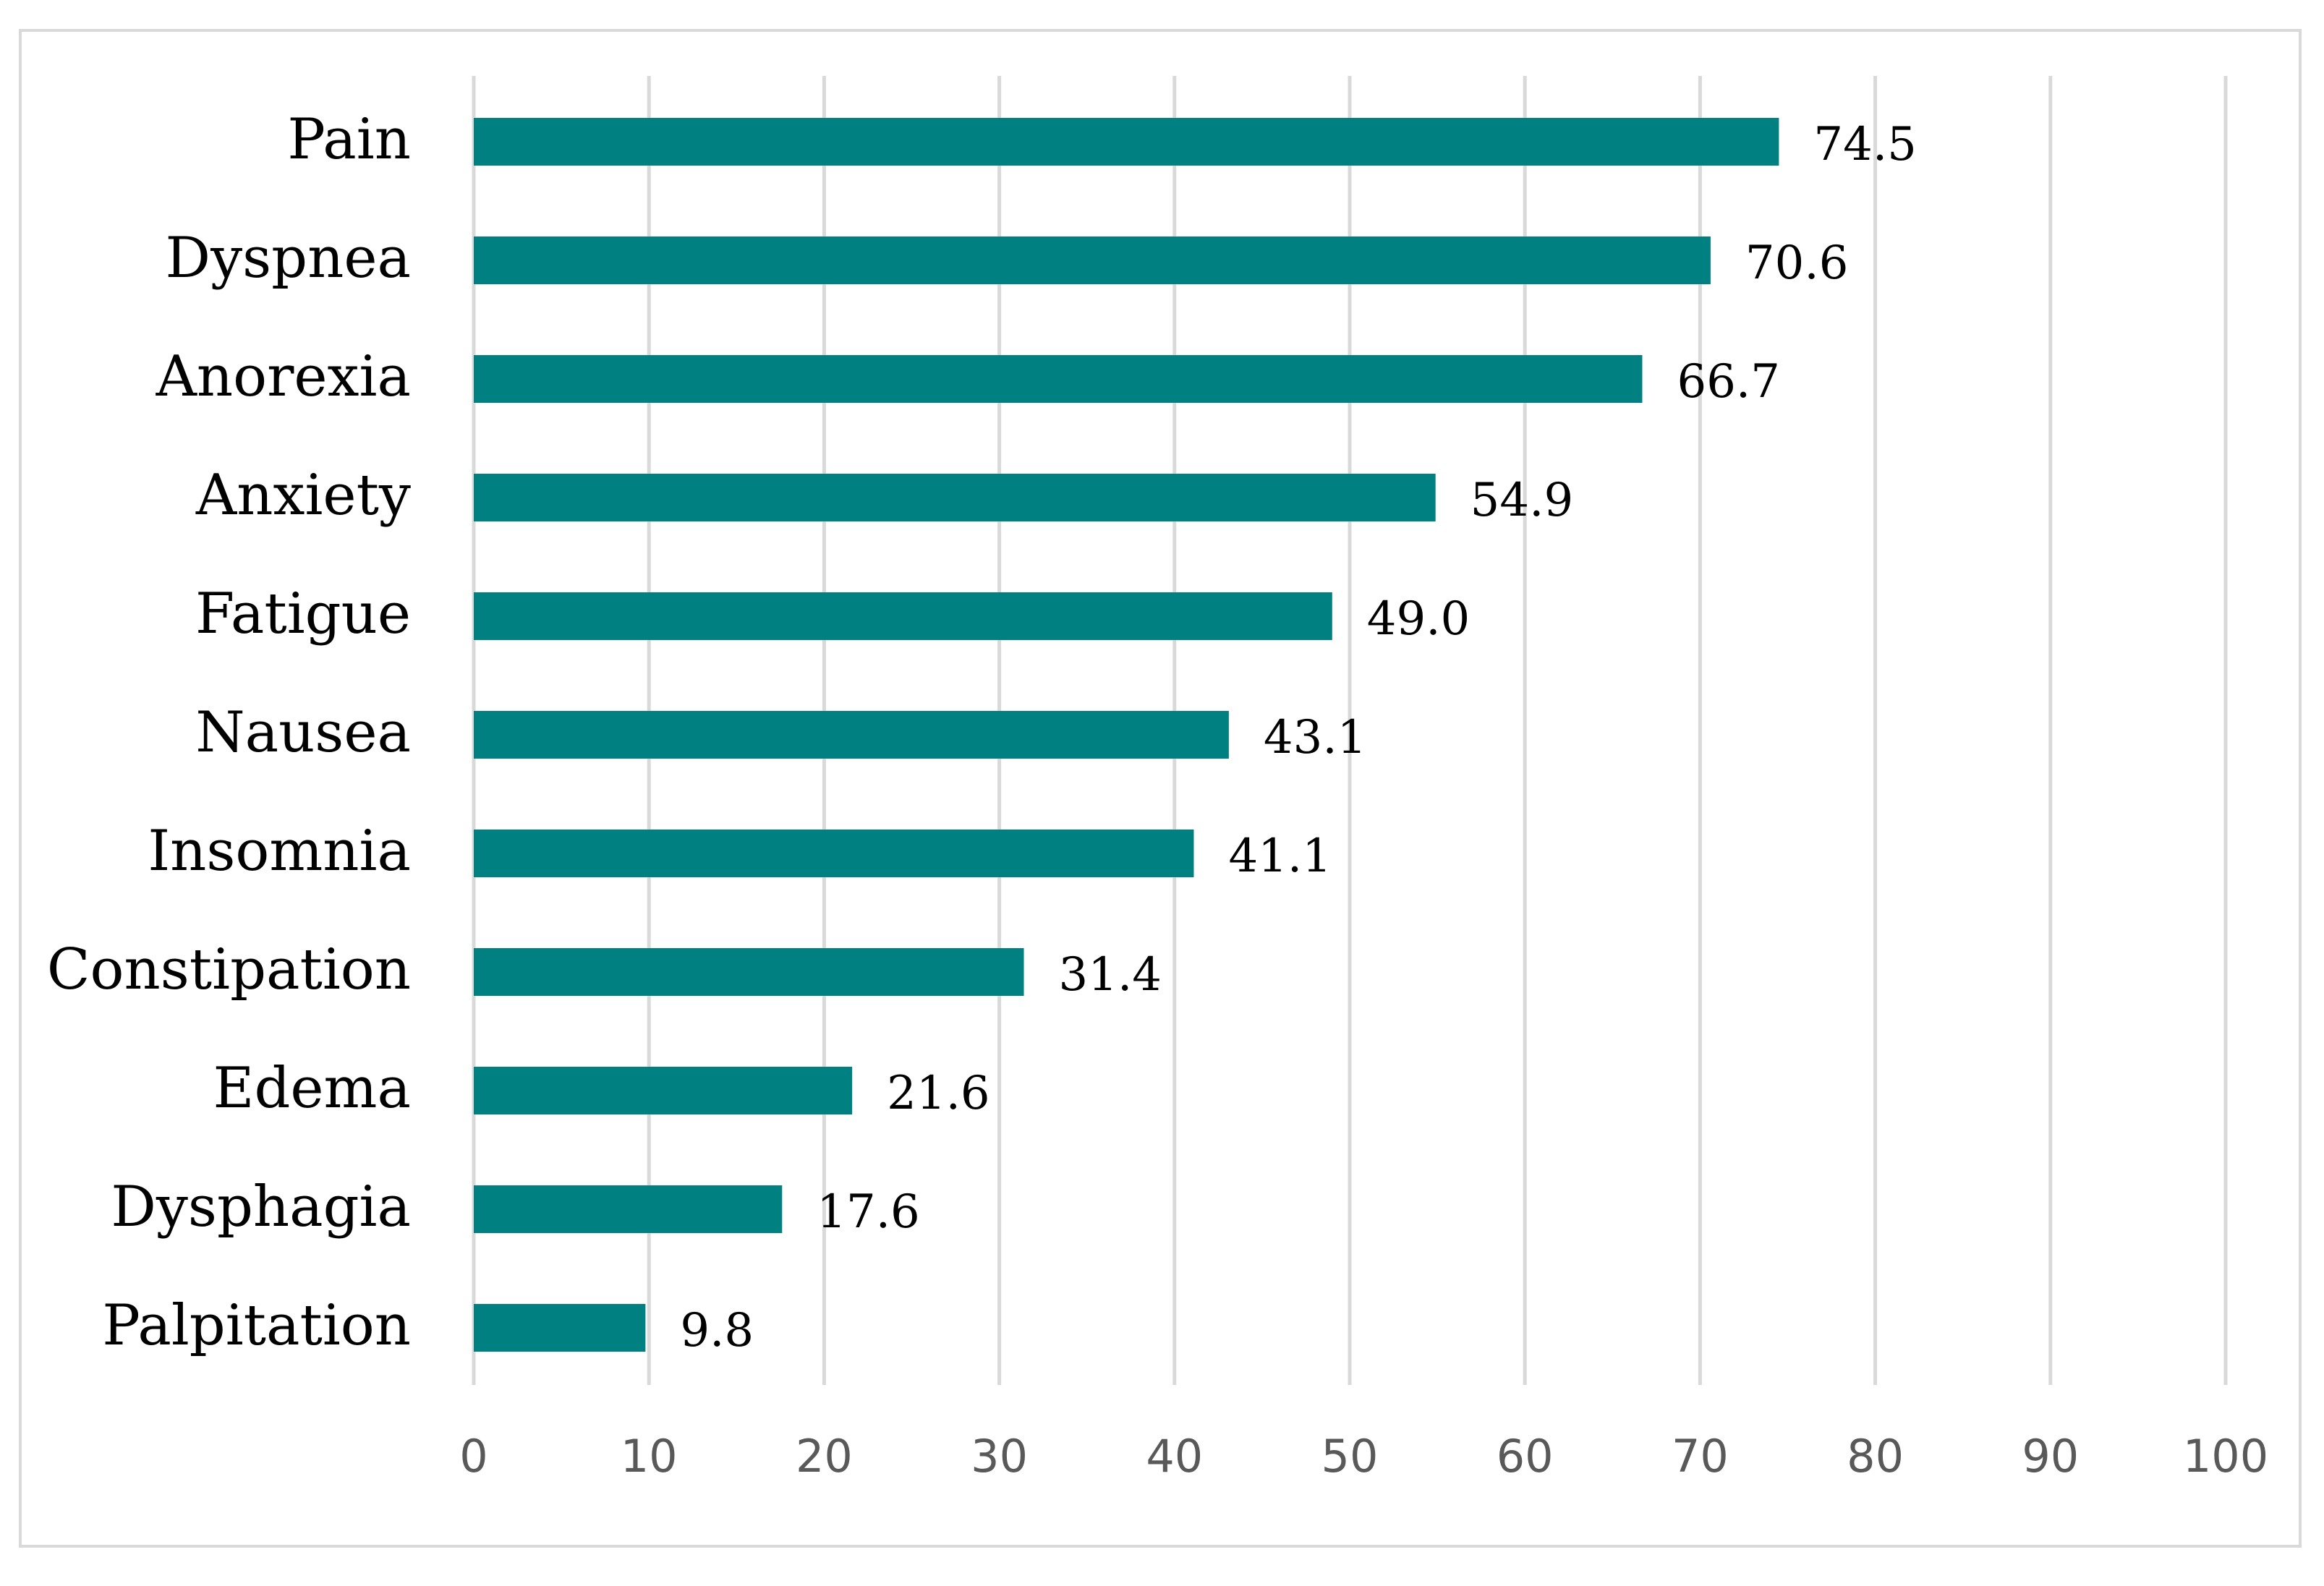 The width and height of the screenshot is (2324, 1586). Describe the element at coordinates (1174, 1456) in the screenshot. I see `x-tick-label: 40` at that location.